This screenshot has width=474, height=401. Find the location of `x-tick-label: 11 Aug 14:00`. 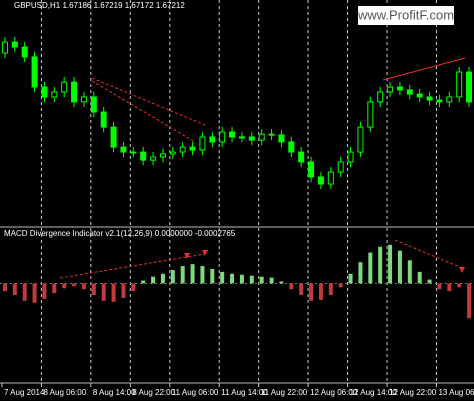

x-tick-label: 11 Aug 14:00 is located at coordinates (244, 392).